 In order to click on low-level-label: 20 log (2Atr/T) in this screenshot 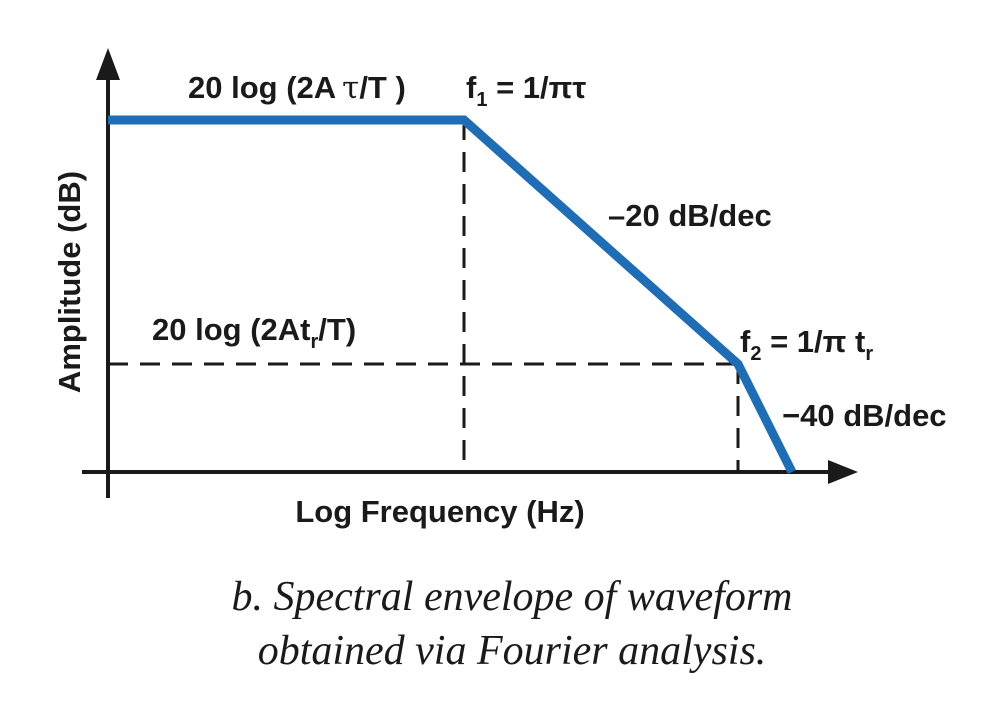, I will do `click(254, 332)`.